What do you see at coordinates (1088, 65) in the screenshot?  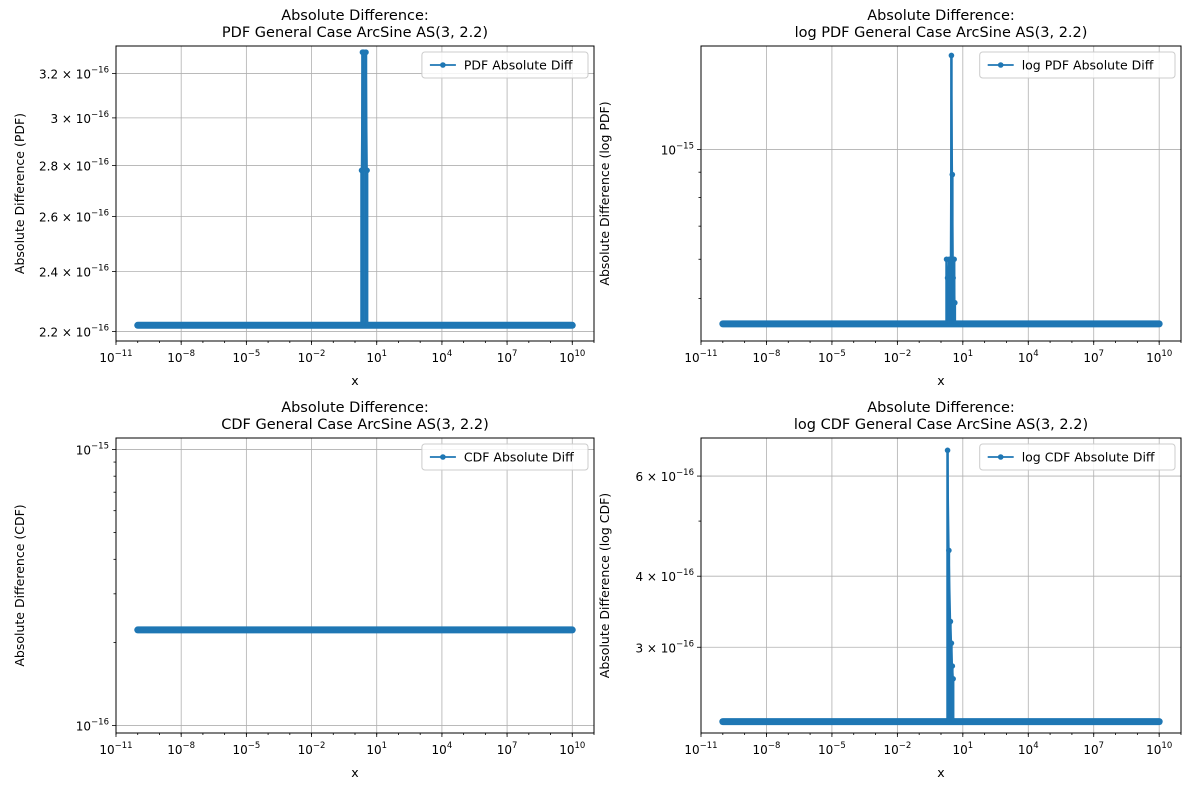 I see `legend-label: log PDF Absolute Diff` at bounding box center [1088, 65].